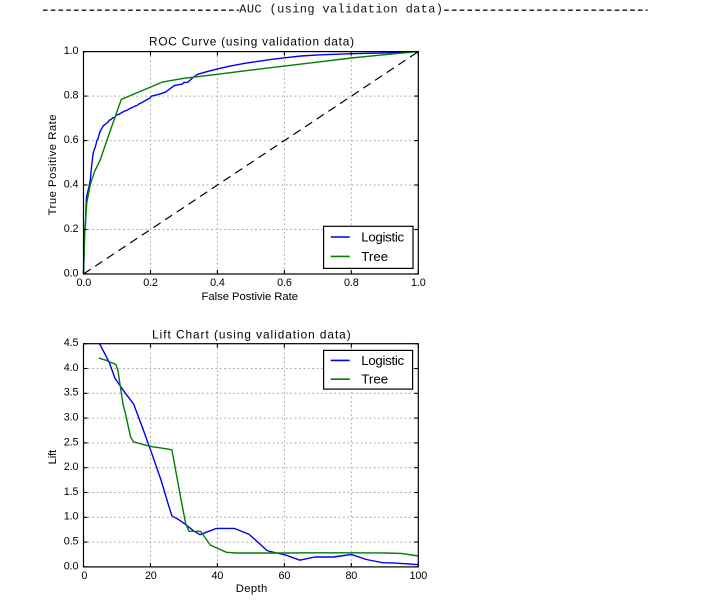 This screenshot has width=725, height=605. What do you see at coordinates (71, 492) in the screenshot?
I see `svg-text: 1.5` at bounding box center [71, 492].